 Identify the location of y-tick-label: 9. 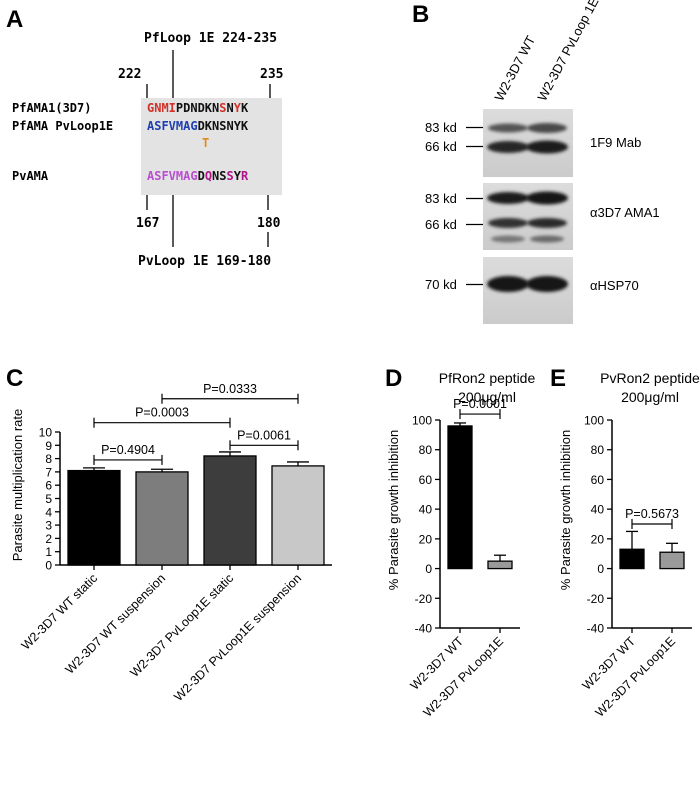
(48, 446).